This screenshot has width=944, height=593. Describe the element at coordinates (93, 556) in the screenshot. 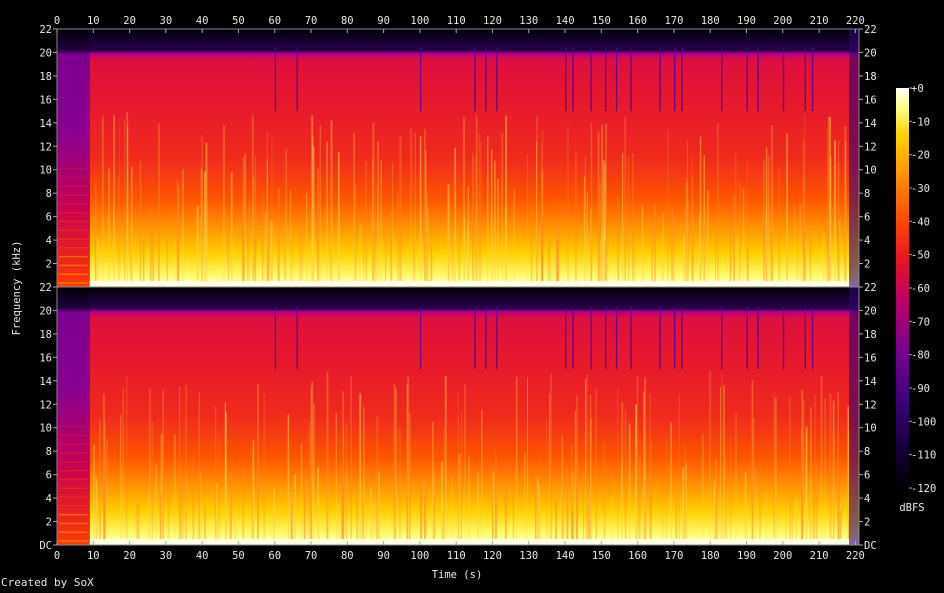

I see `x-tick-label-bottom: 10` at that location.